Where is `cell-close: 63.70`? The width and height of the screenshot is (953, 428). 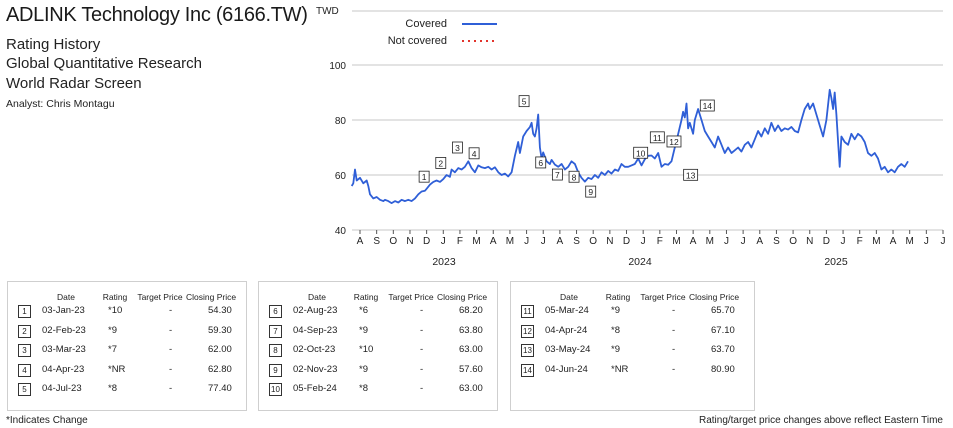
cell-close: 63.70 is located at coordinates (723, 349).